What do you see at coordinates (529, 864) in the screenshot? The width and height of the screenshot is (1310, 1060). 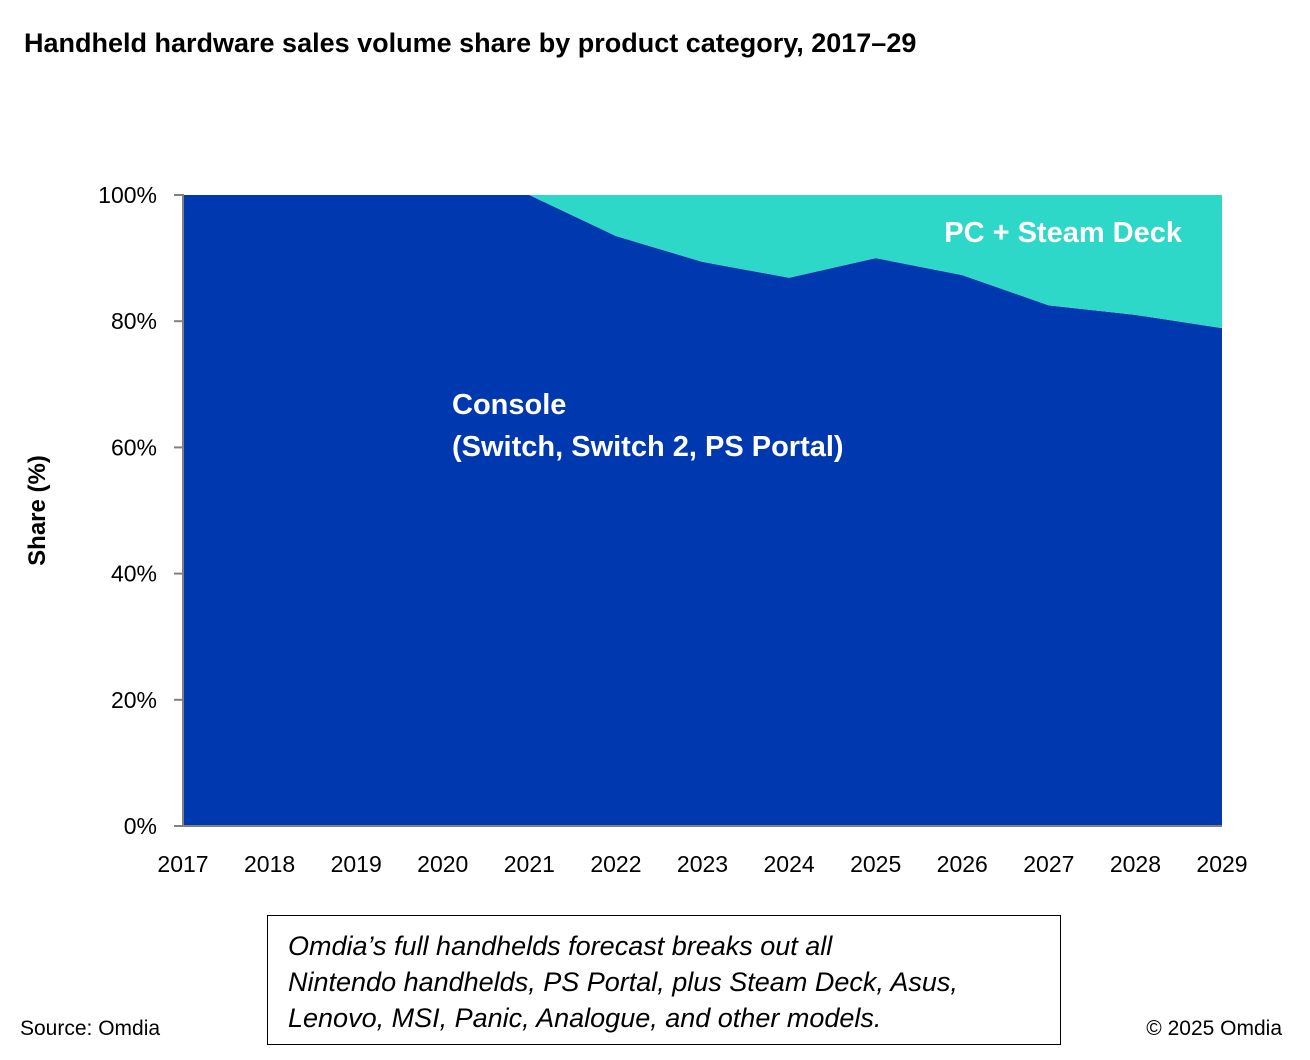 I see `x-tick-label: 2021` at bounding box center [529, 864].